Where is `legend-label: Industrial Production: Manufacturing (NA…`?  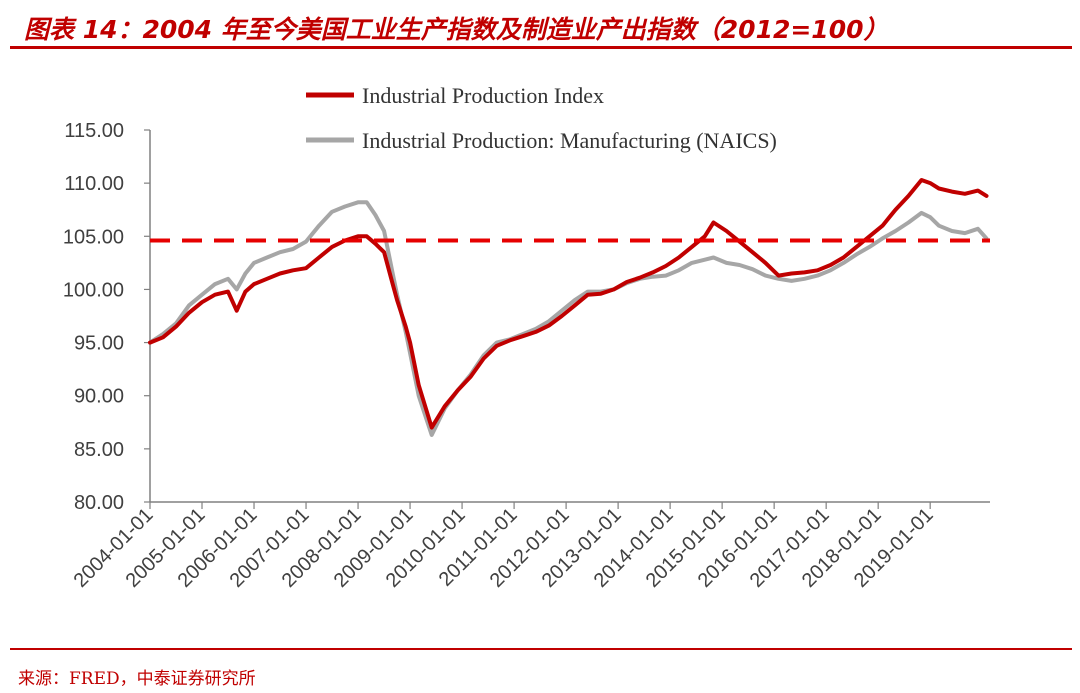 legend-label: Industrial Production: Manufacturing (NA… is located at coordinates (569, 140).